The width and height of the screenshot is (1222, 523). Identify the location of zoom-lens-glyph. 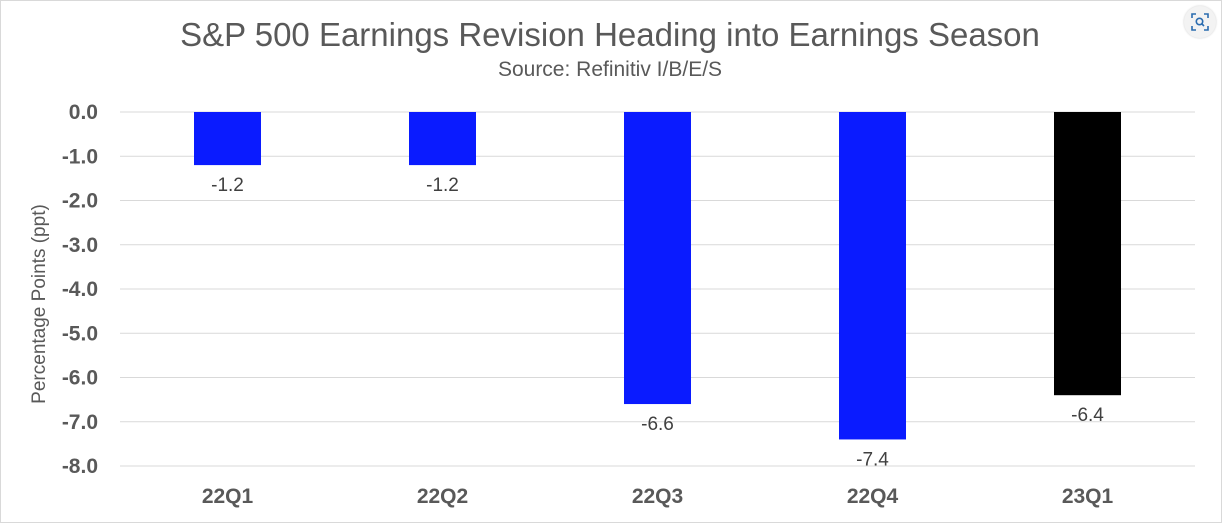
(1200, 22).